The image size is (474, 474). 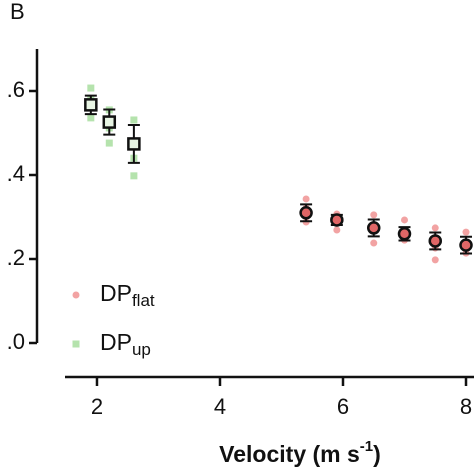 I want to click on y-tick-label: .0, so click(x=16, y=341).